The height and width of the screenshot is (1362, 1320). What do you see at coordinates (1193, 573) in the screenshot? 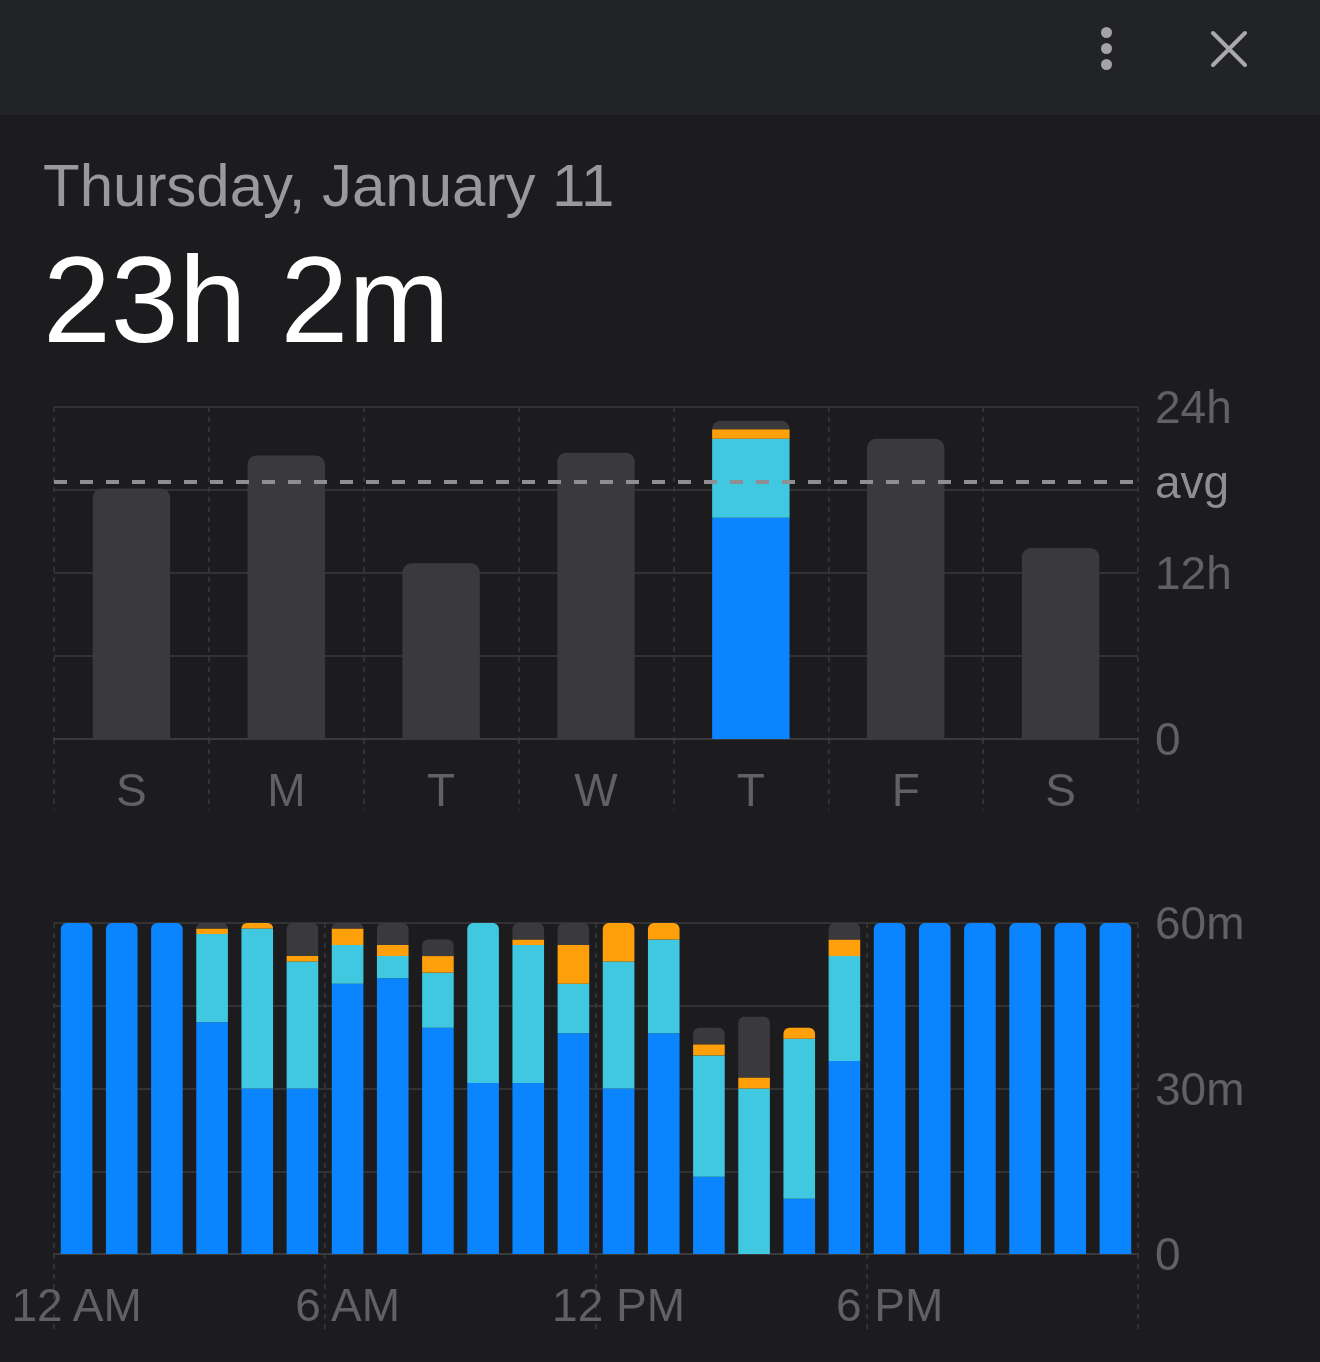
I see `y-tick-label: 12h` at bounding box center [1193, 573].